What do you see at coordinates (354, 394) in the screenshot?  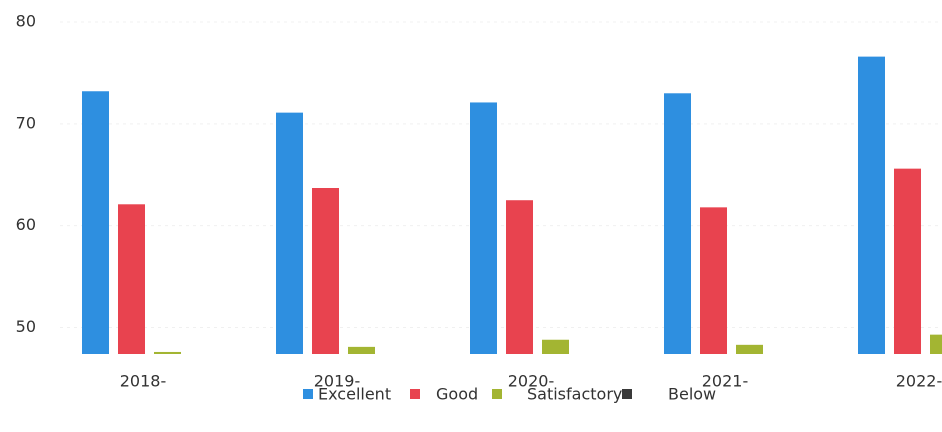 I see `legend-label: Excellent` at bounding box center [354, 394].